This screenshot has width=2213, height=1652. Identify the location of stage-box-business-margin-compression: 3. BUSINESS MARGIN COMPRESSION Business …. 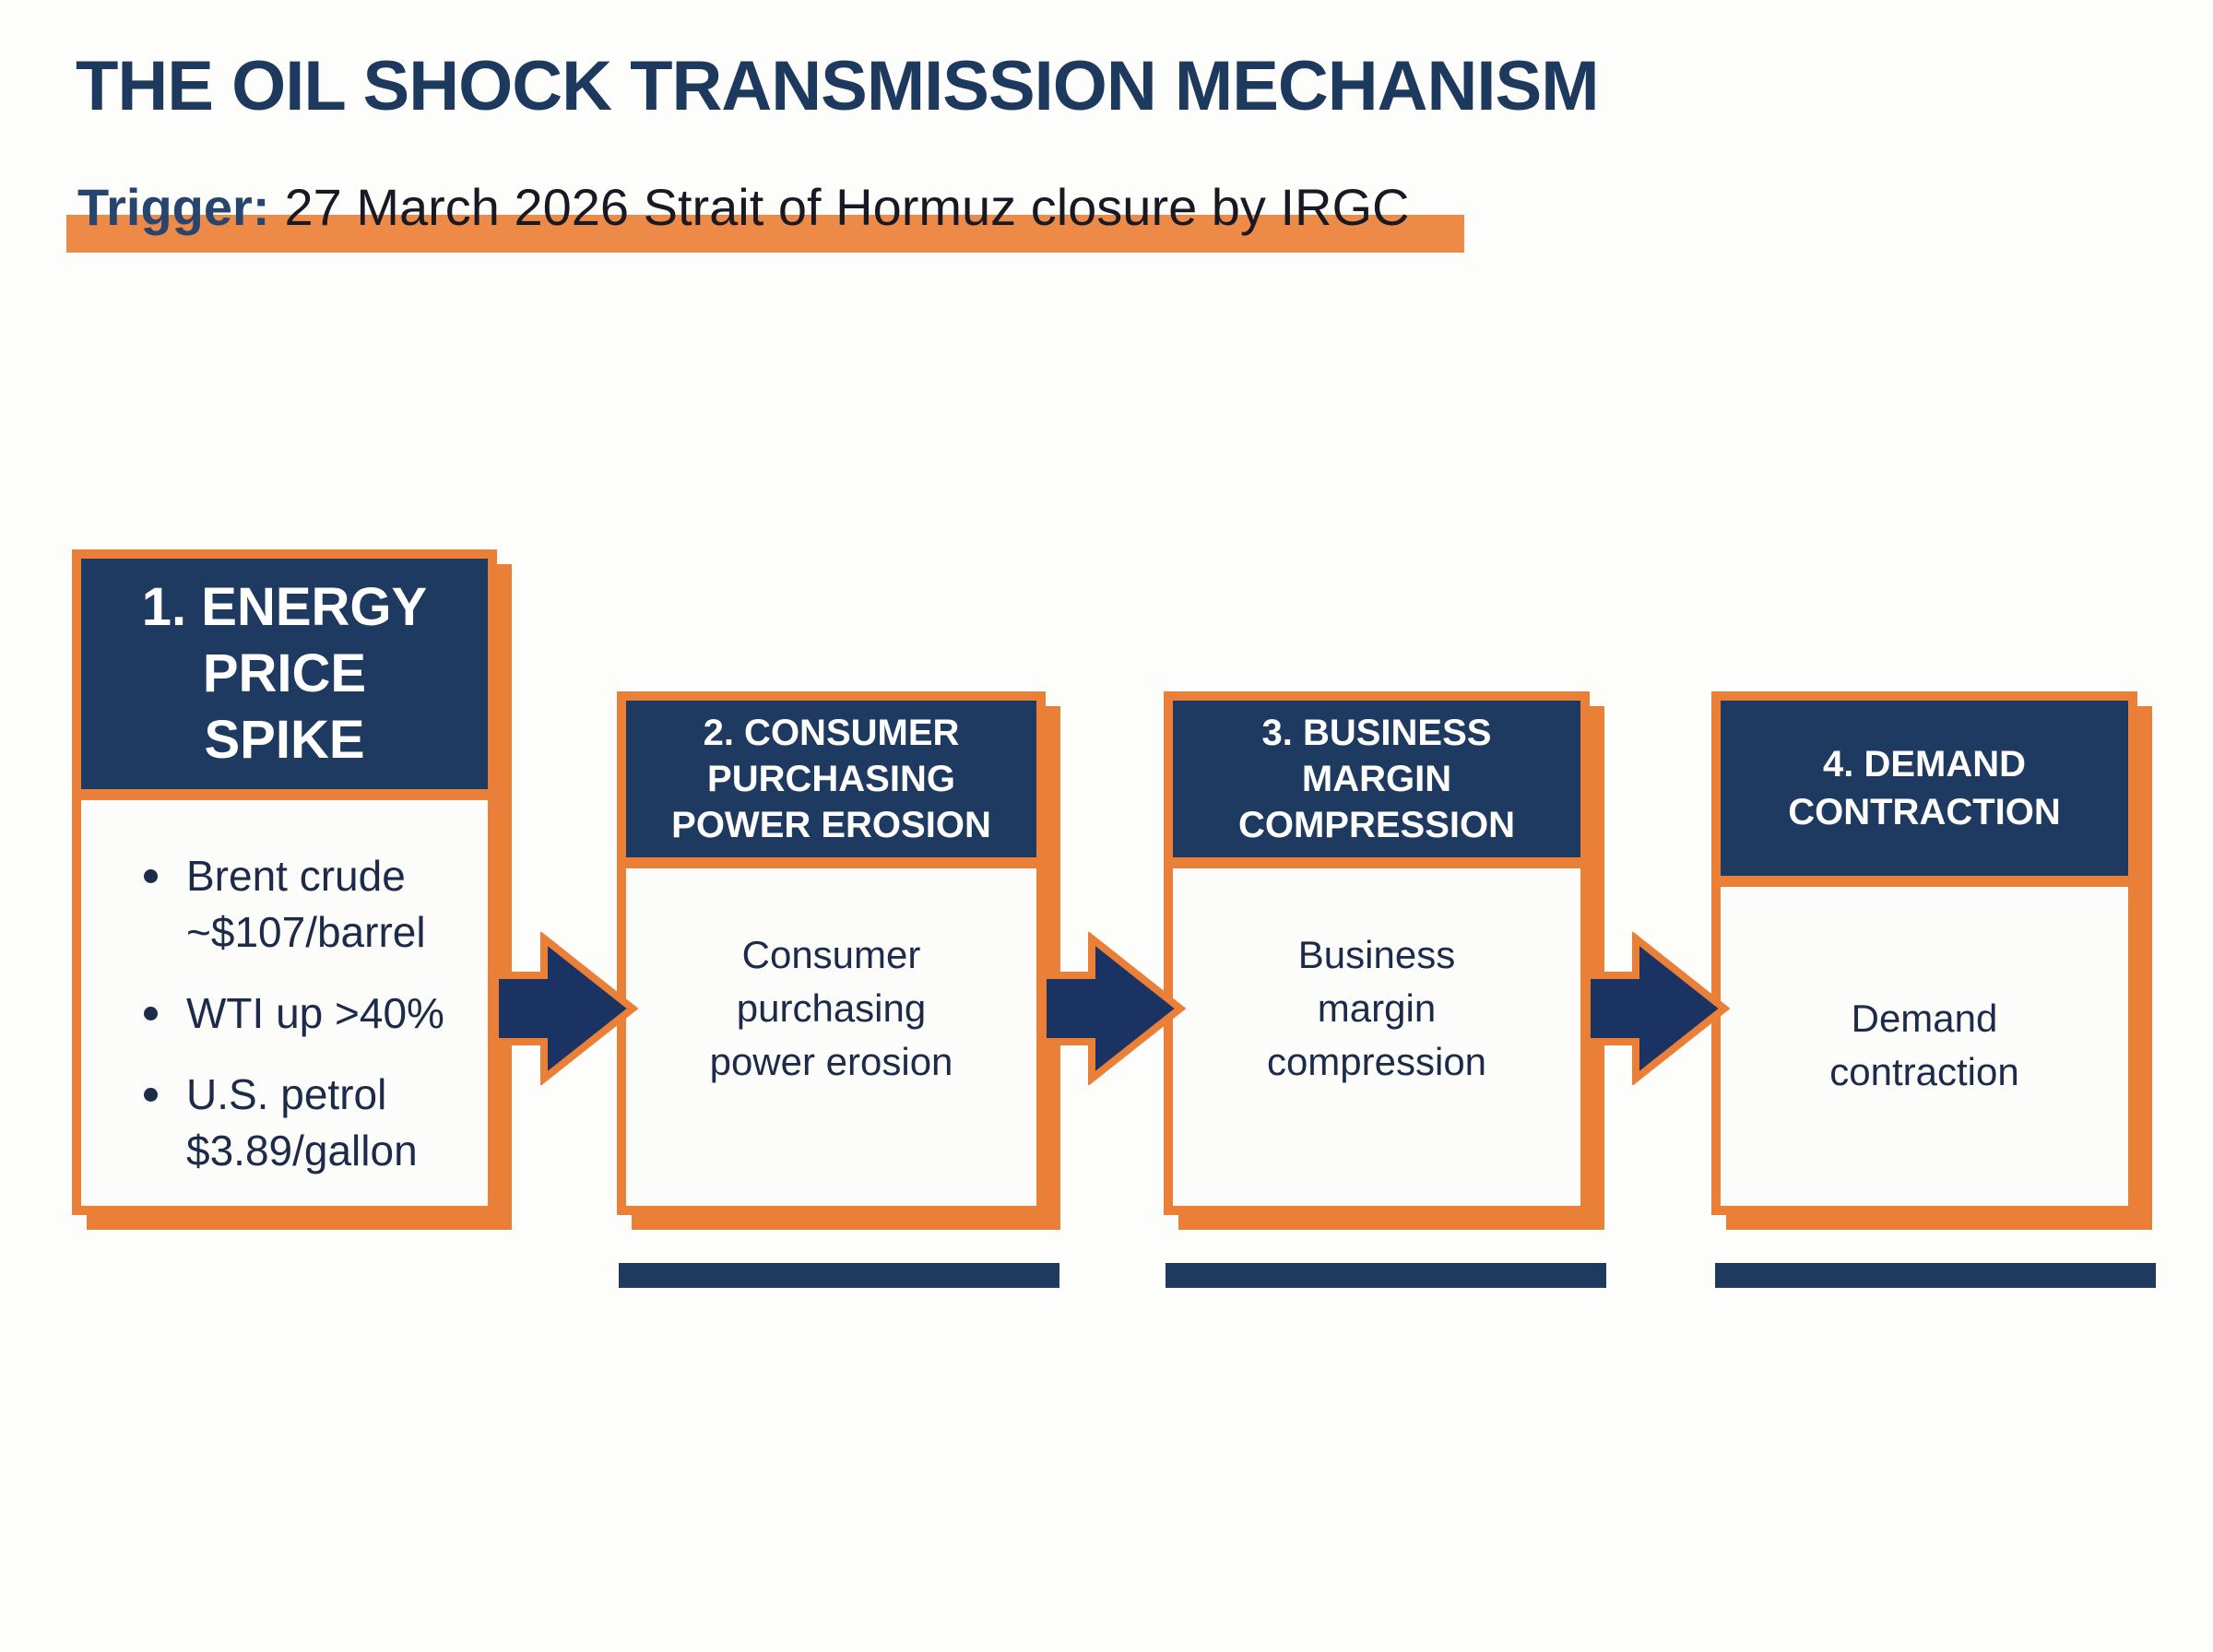
(1377, 953).